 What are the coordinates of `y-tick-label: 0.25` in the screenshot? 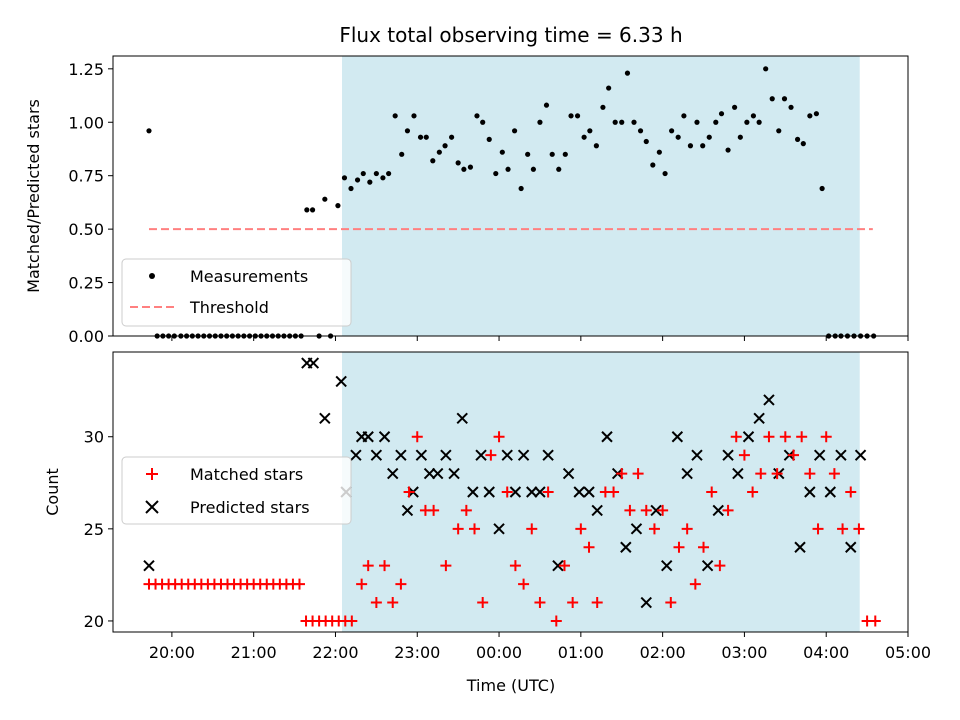 It's located at (86, 283).